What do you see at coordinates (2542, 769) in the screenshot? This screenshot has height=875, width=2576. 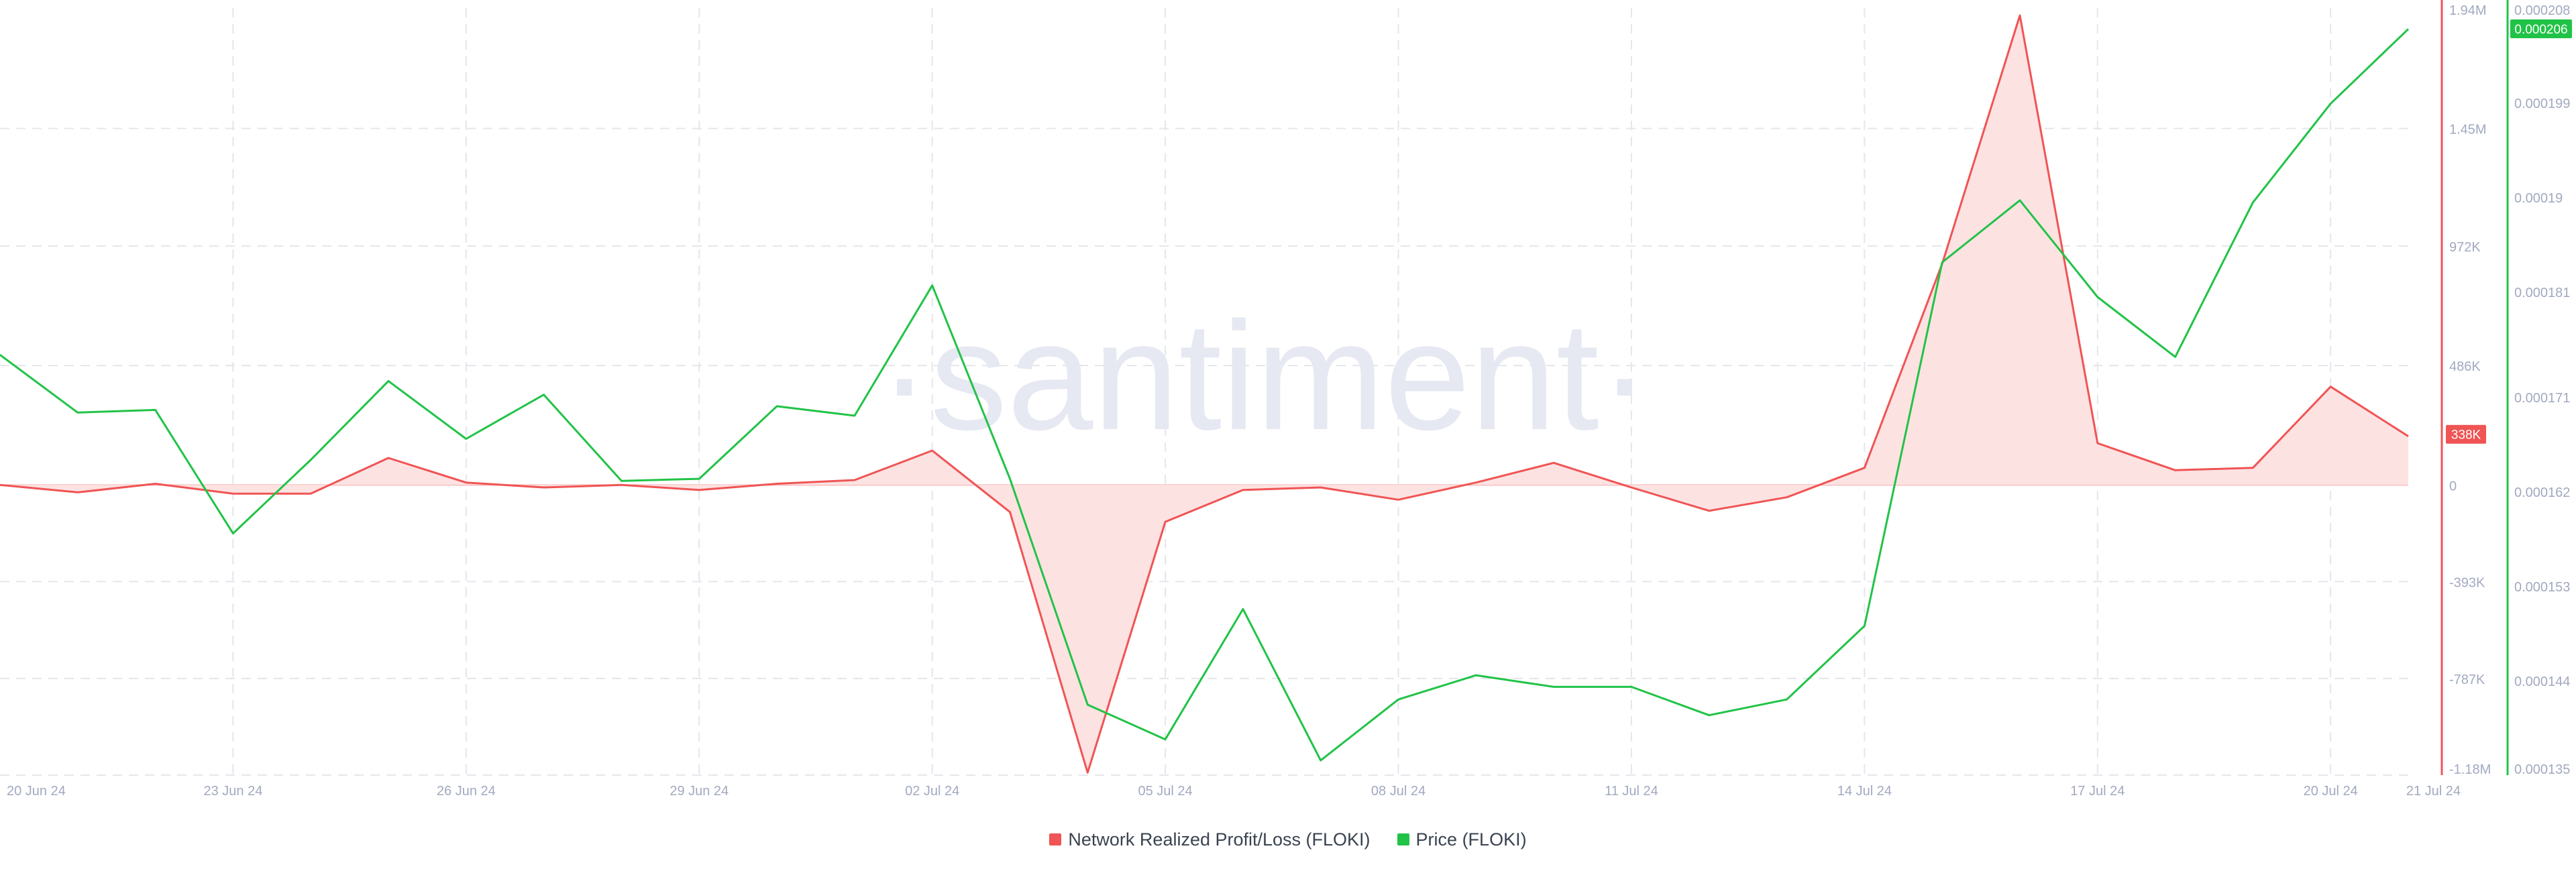 I see `y-tick-label-price: 0.000135` at bounding box center [2542, 769].